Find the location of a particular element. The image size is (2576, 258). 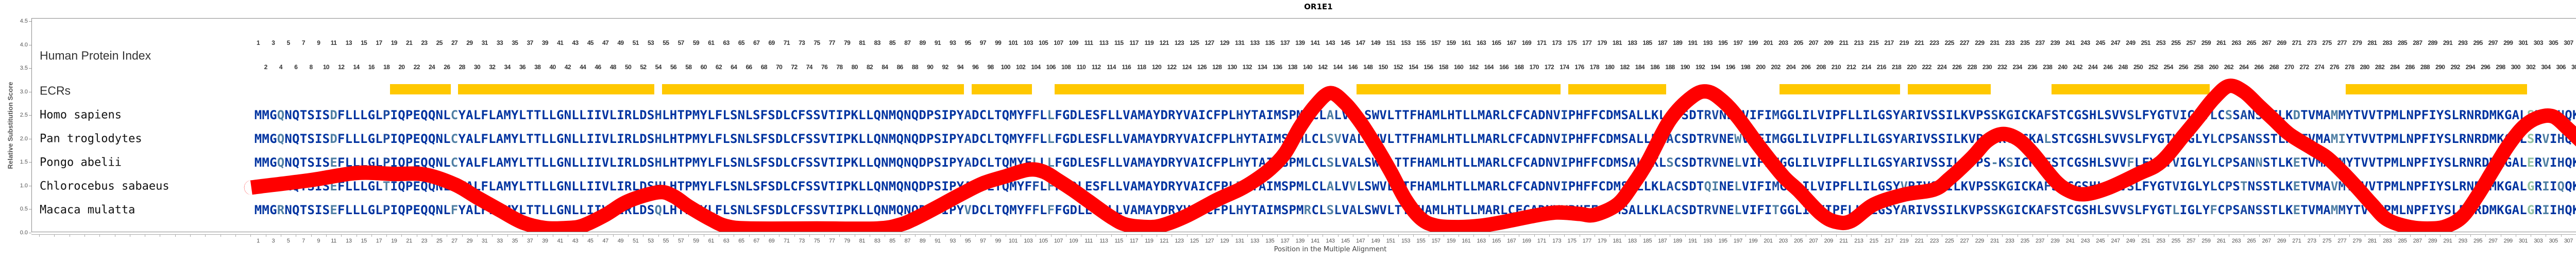

human-index-number: 165 is located at coordinates (1496, 42).